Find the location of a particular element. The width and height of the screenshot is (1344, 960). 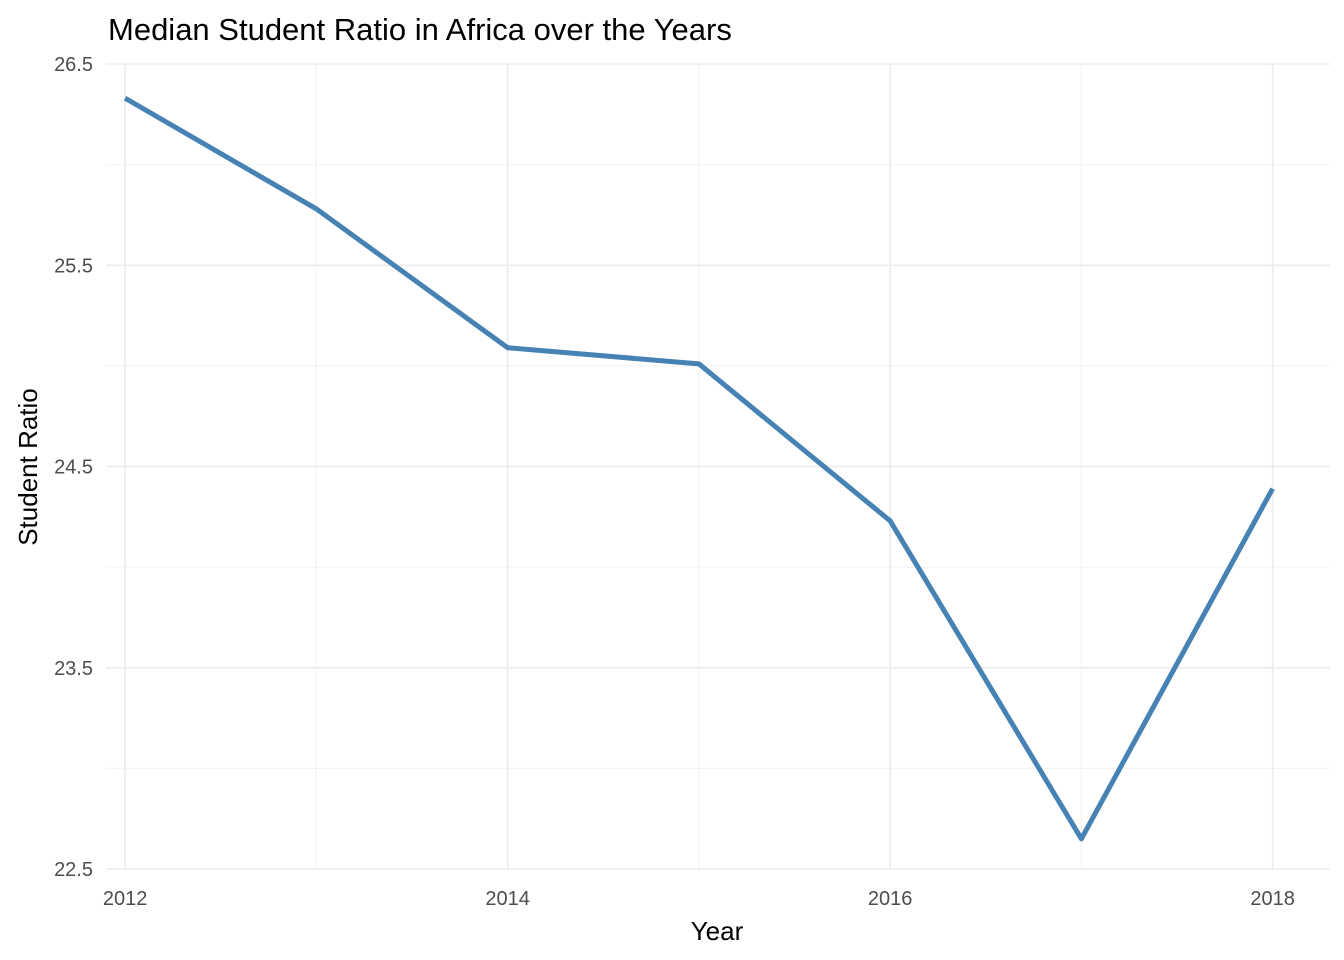

y-tick-label: 25.5 is located at coordinates (73, 266).